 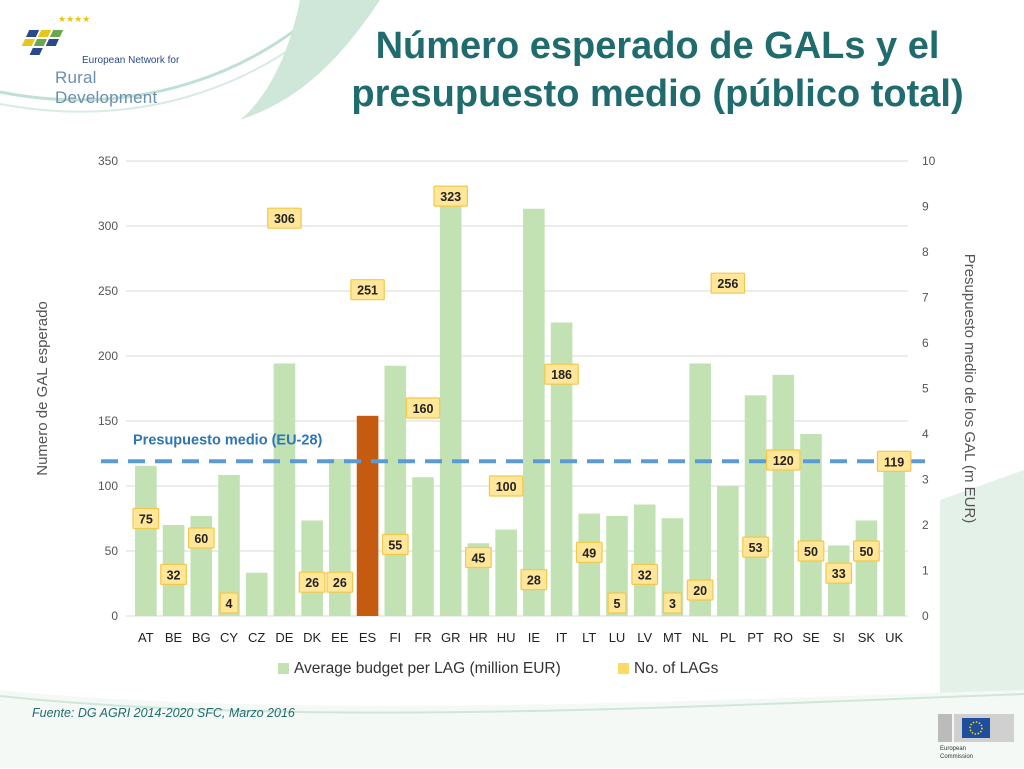 What do you see at coordinates (894, 538) in the screenshot?
I see `bar-uk` at bounding box center [894, 538].